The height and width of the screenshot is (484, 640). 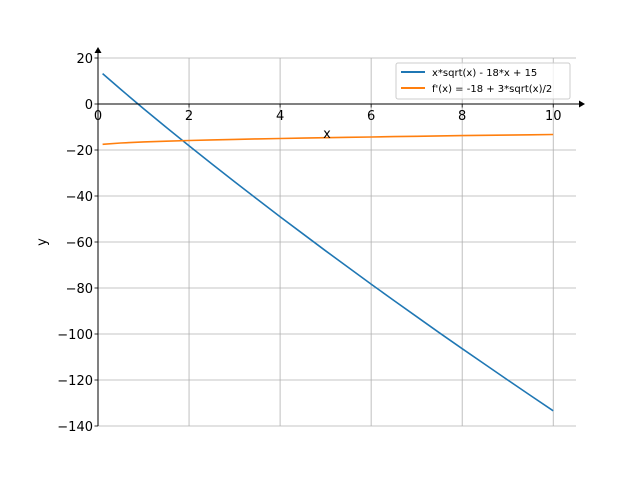 What do you see at coordinates (280, 116) in the screenshot?
I see `x-tick-label: 4` at bounding box center [280, 116].